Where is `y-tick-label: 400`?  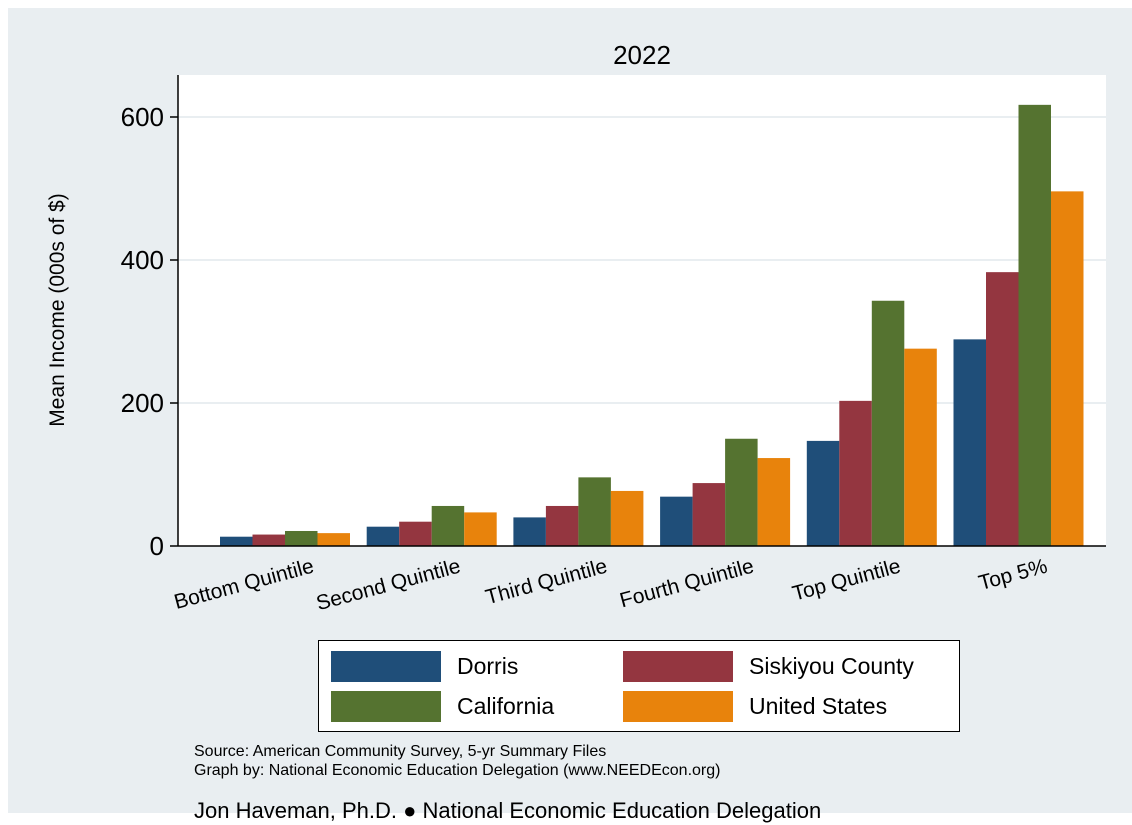
y-tick-label: 400 is located at coordinates (142, 260).